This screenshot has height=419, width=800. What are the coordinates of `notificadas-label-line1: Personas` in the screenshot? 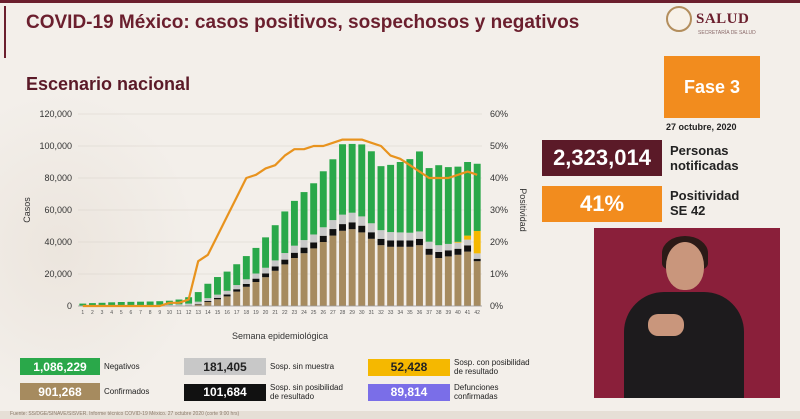 It's located at (699, 150).